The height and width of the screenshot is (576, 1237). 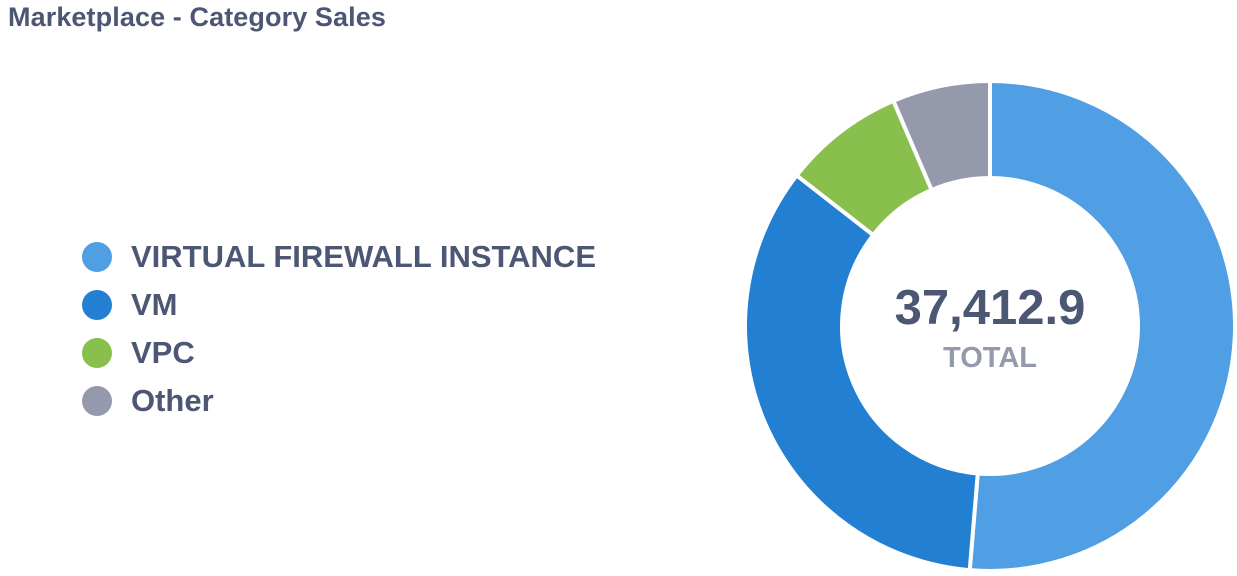 What do you see at coordinates (990, 358) in the screenshot?
I see `total-label: TOTAL` at bounding box center [990, 358].